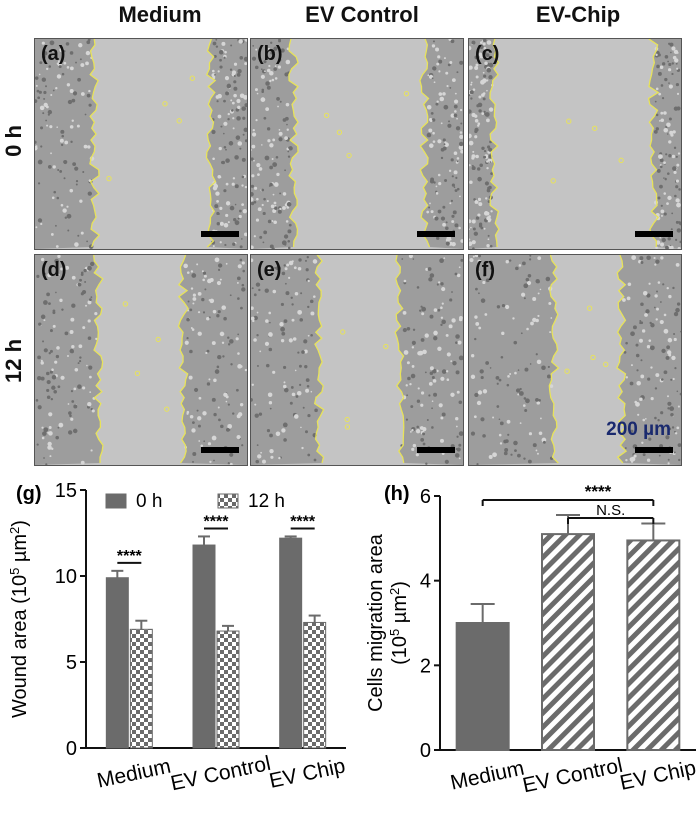 This screenshot has width=700, height=814. What do you see at coordinates (130, 556) in the screenshot?
I see `significance-label: ****` at bounding box center [130, 556].